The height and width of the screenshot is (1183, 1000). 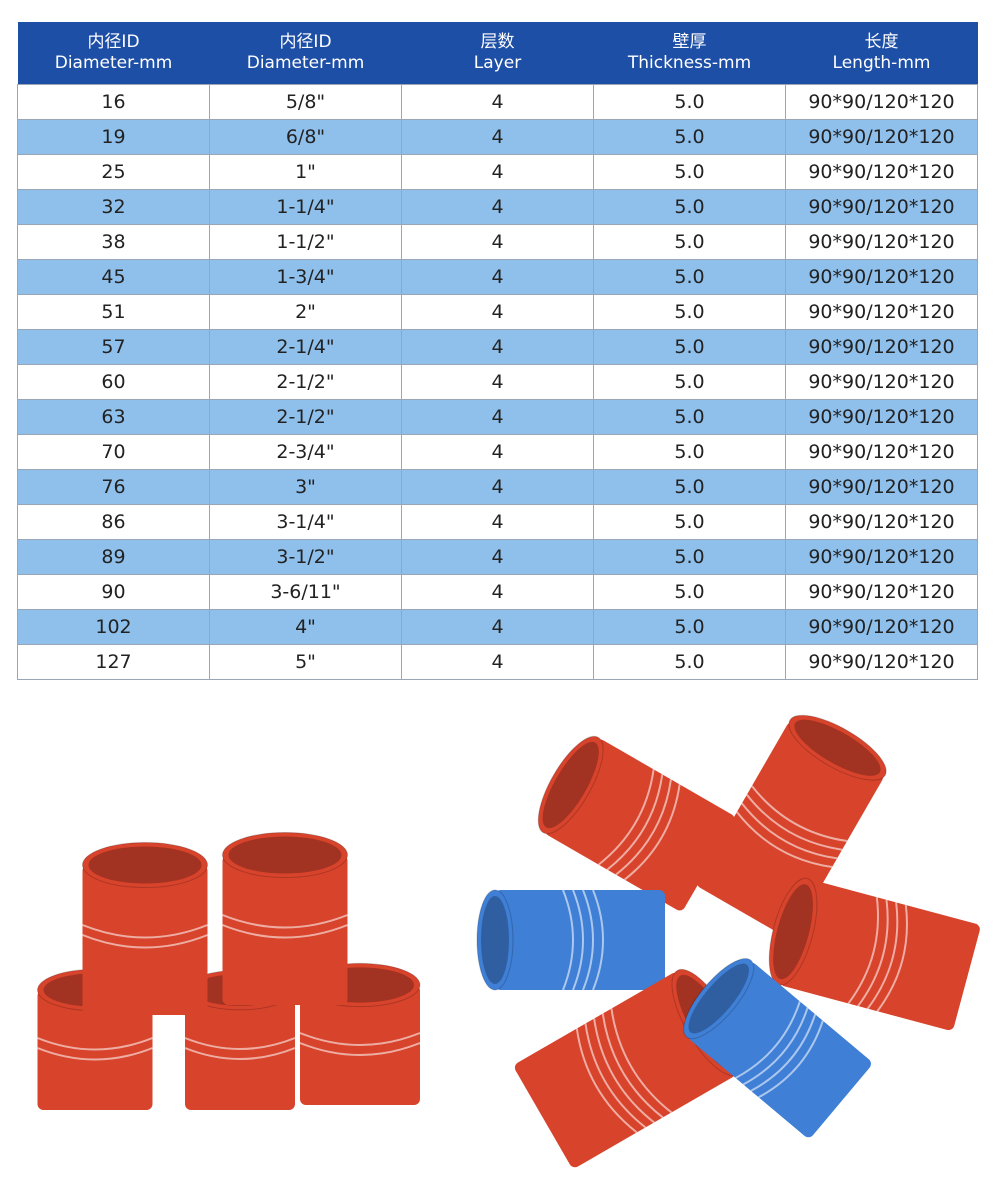 What do you see at coordinates (497, 627) in the screenshot?
I see `table-row: 102 4" 4 5.0 90*90/120*120` at bounding box center [497, 627].